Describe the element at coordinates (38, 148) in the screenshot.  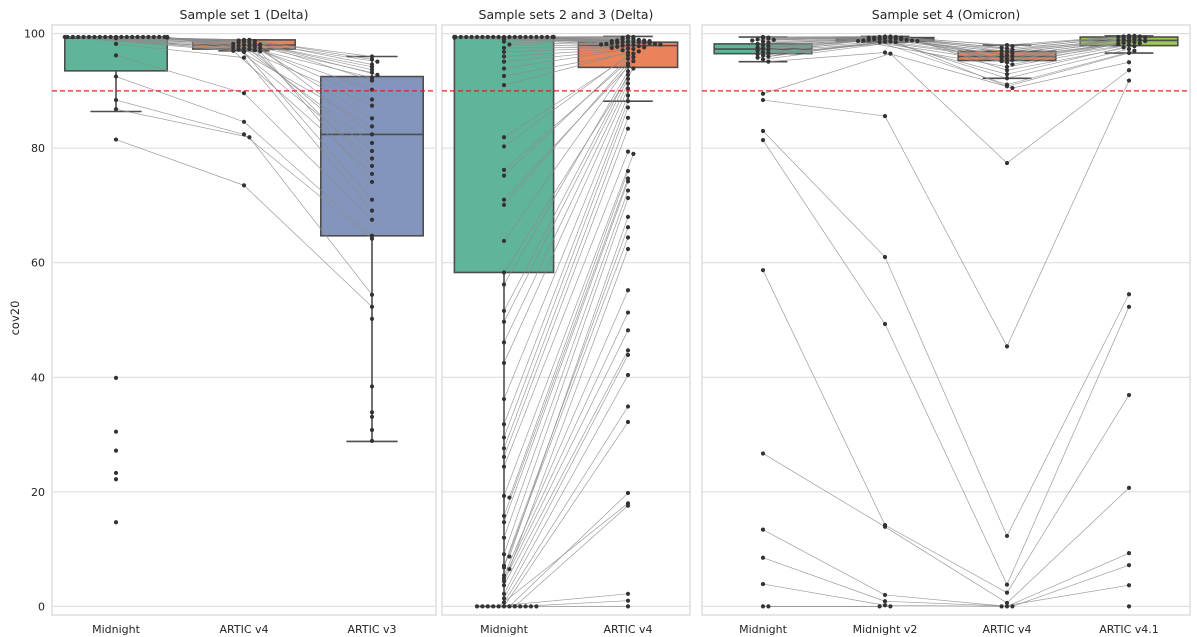
I see `y-tick-label: 80` at that location.